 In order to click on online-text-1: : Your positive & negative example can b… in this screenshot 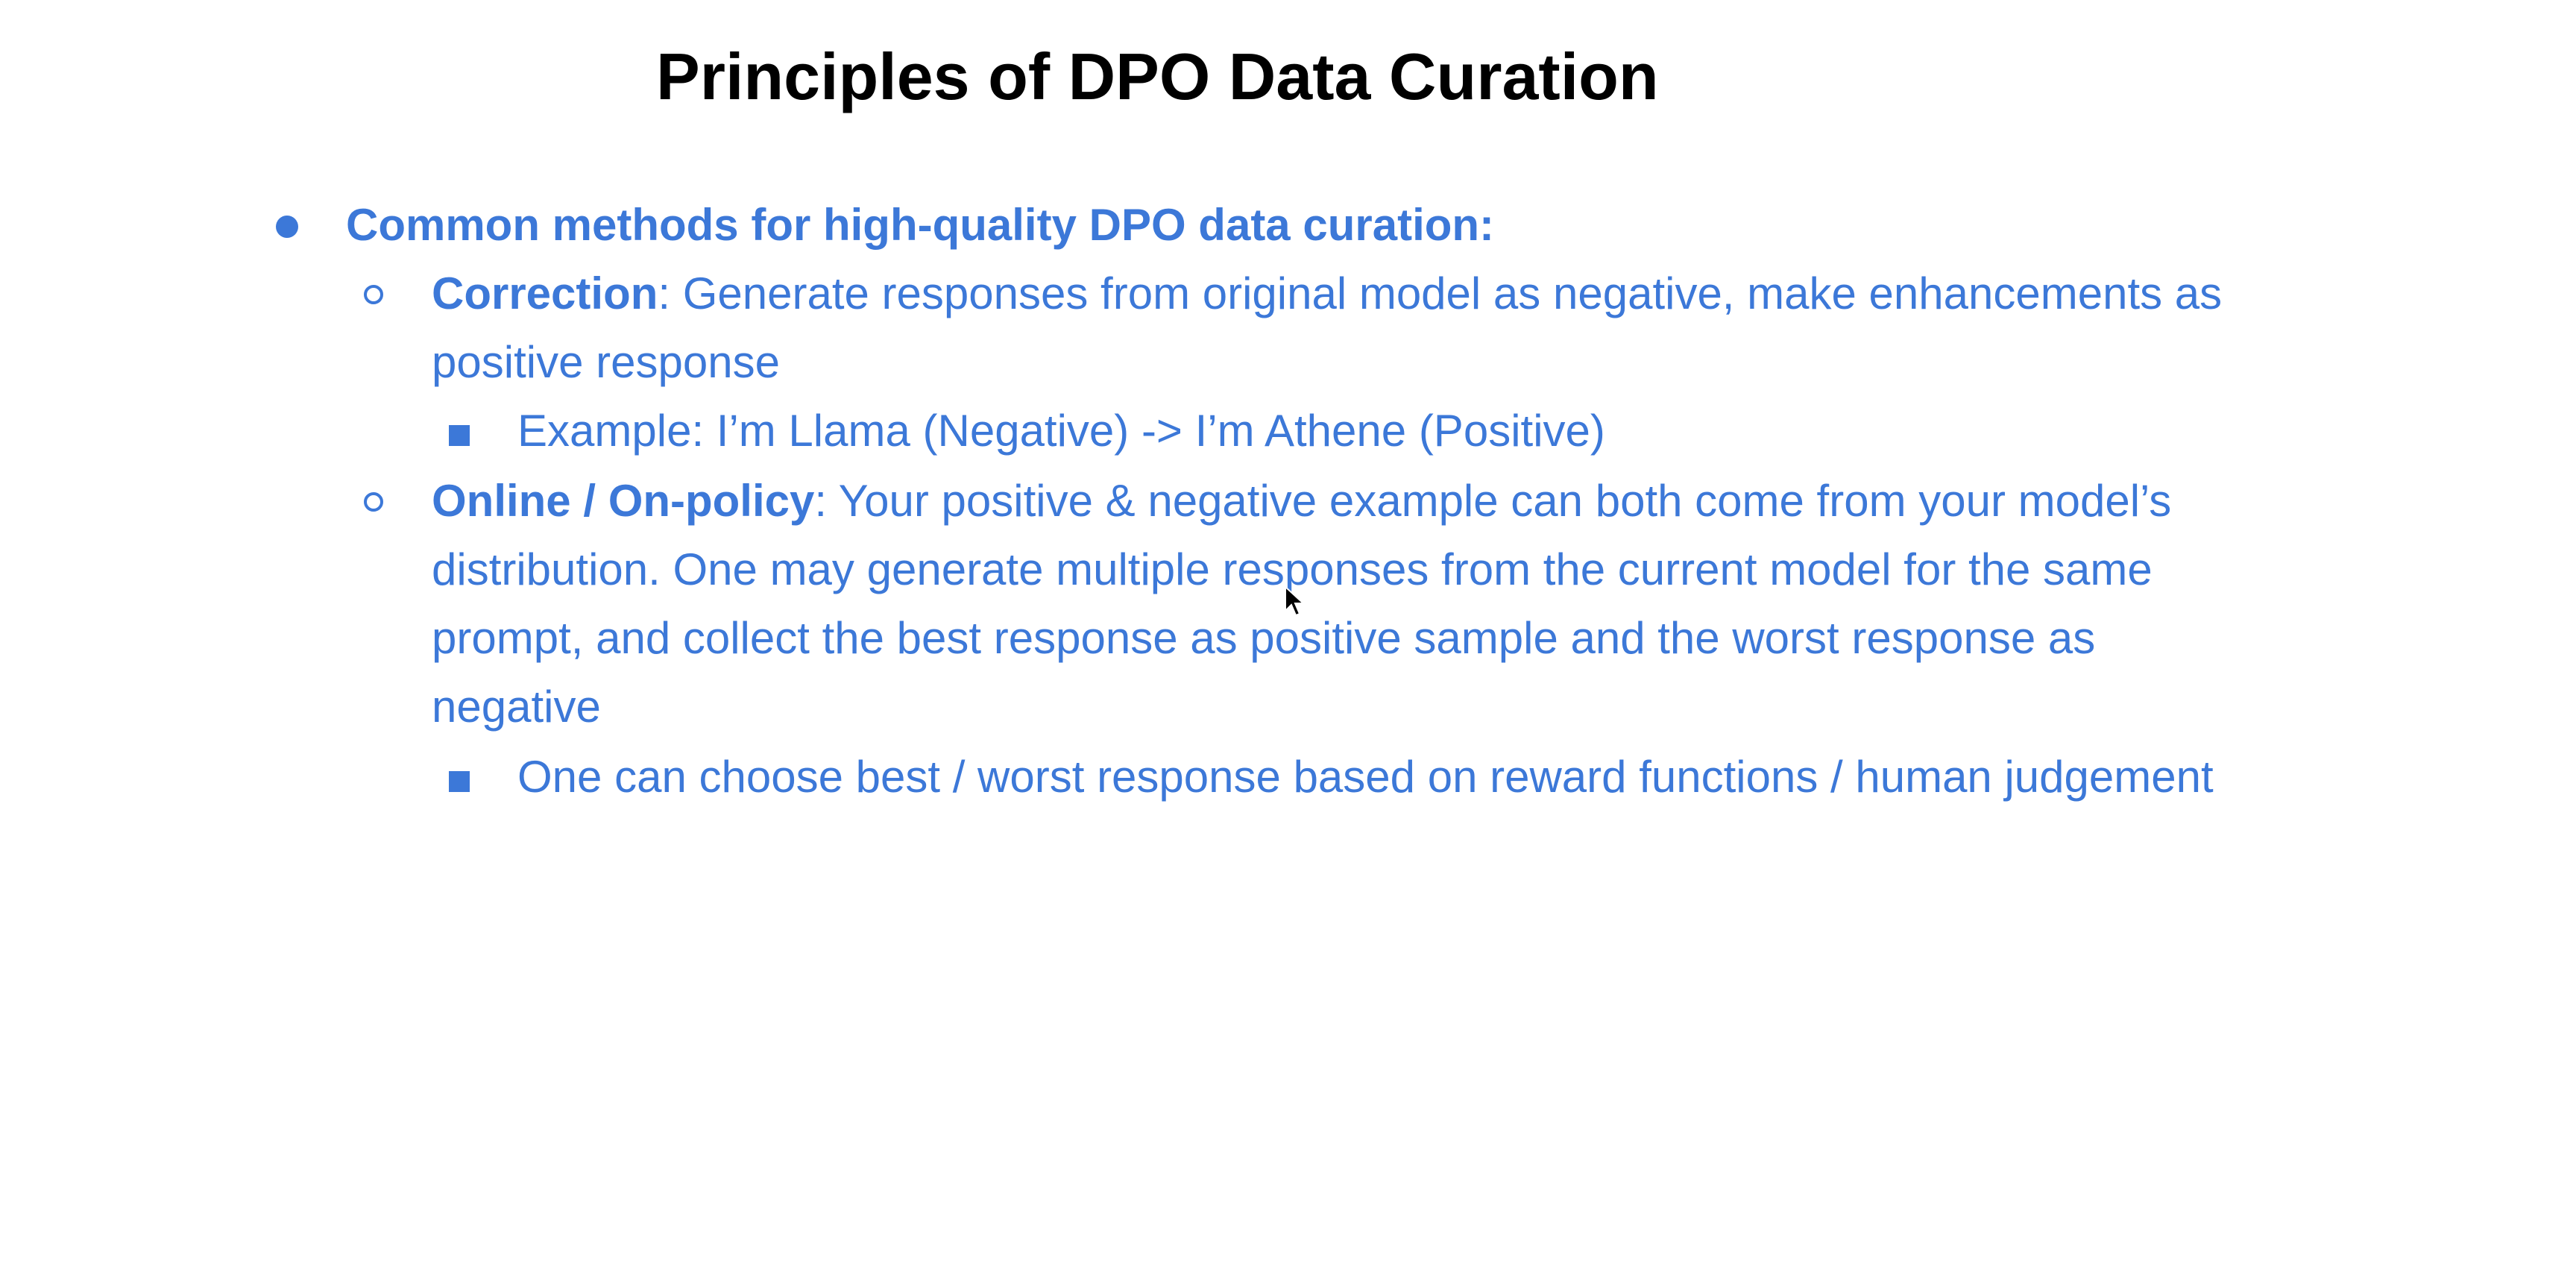, I will do `click(1493, 501)`.